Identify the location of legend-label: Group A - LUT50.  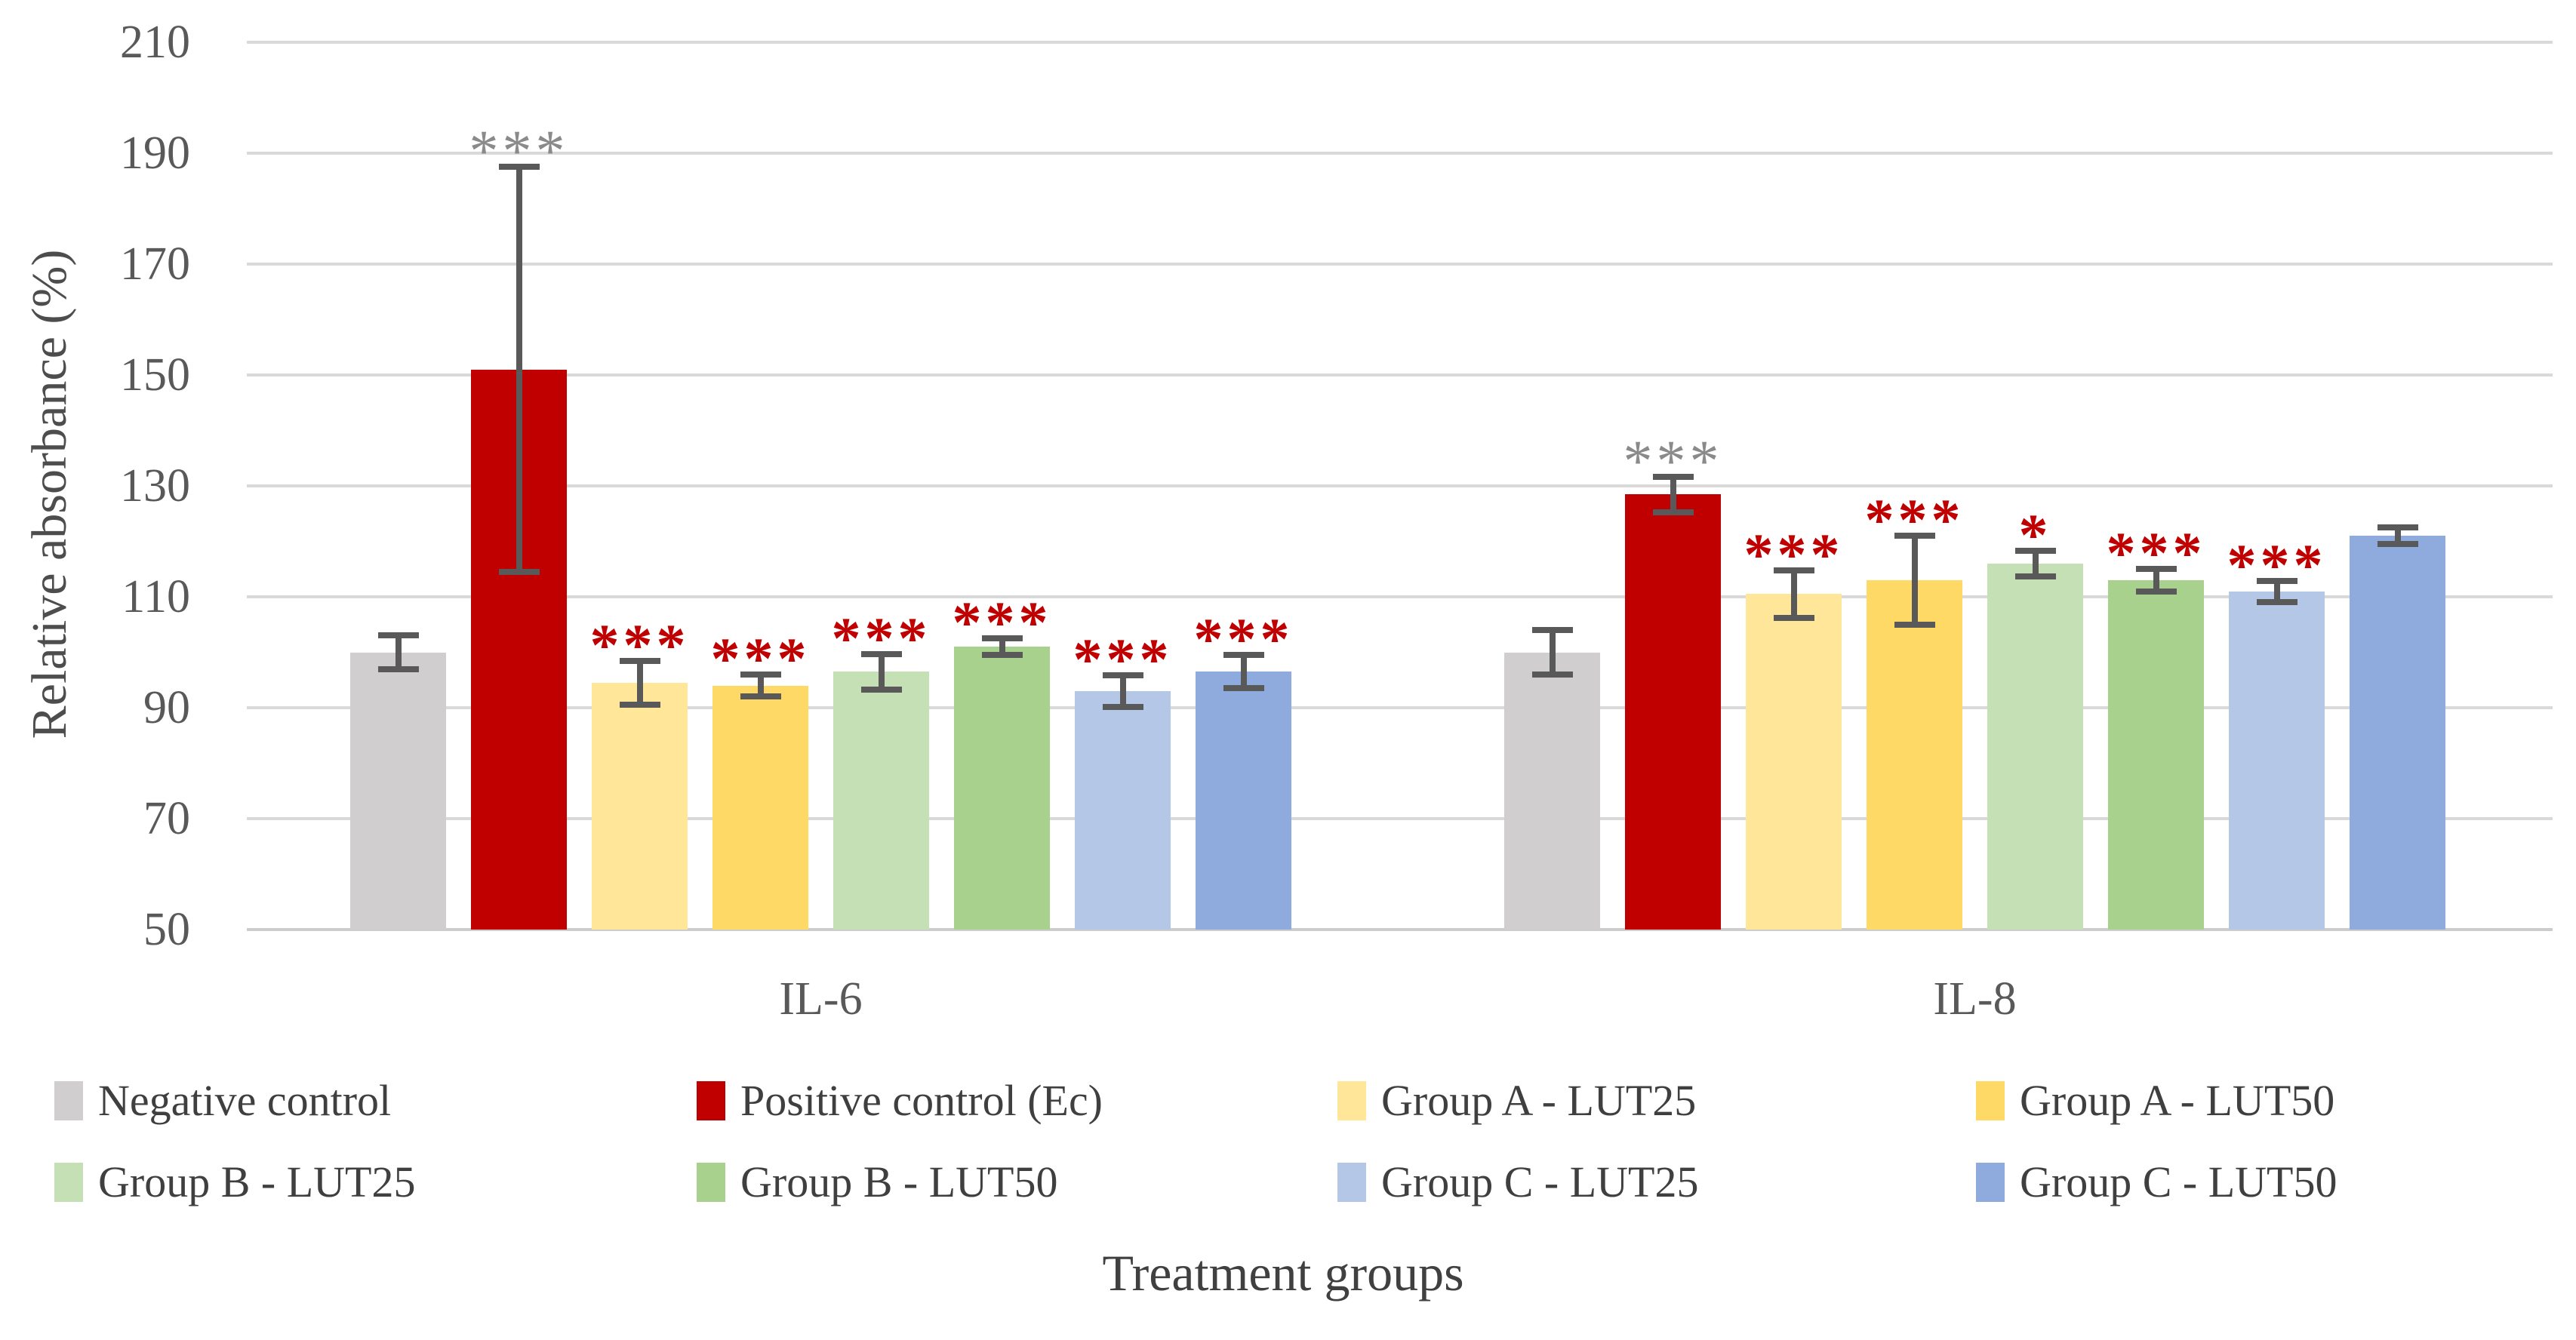
(2177, 1100).